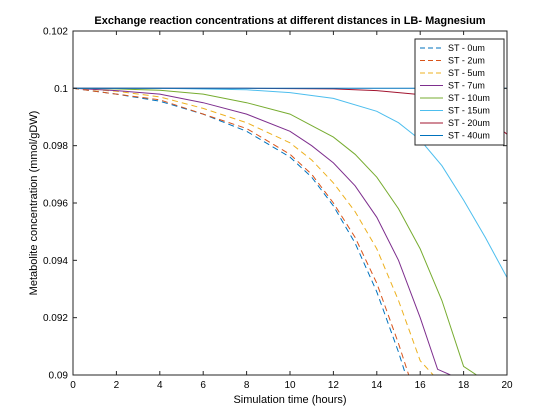 The image size is (560, 420). I want to click on y-tick-label: 0.102, so click(55, 32).